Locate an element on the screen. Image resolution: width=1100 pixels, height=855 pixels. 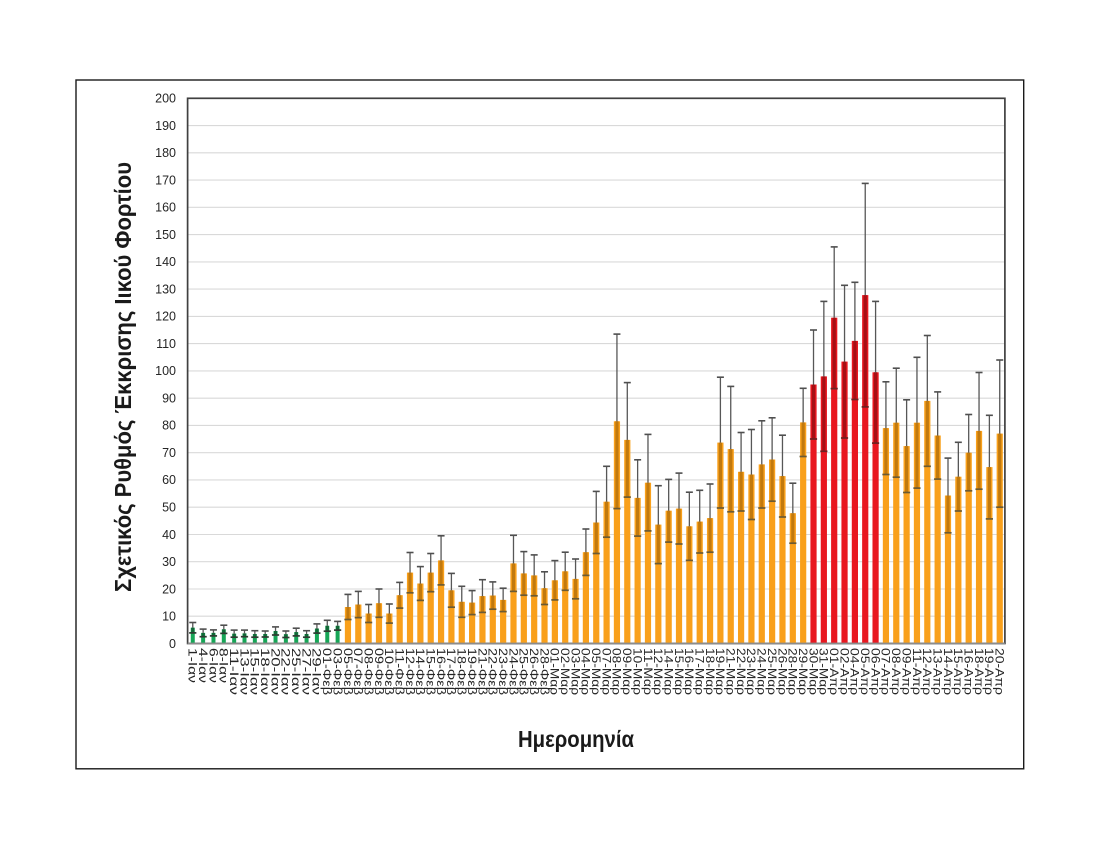
svg-text: 07-Απρ is located at coordinates (886, 671).